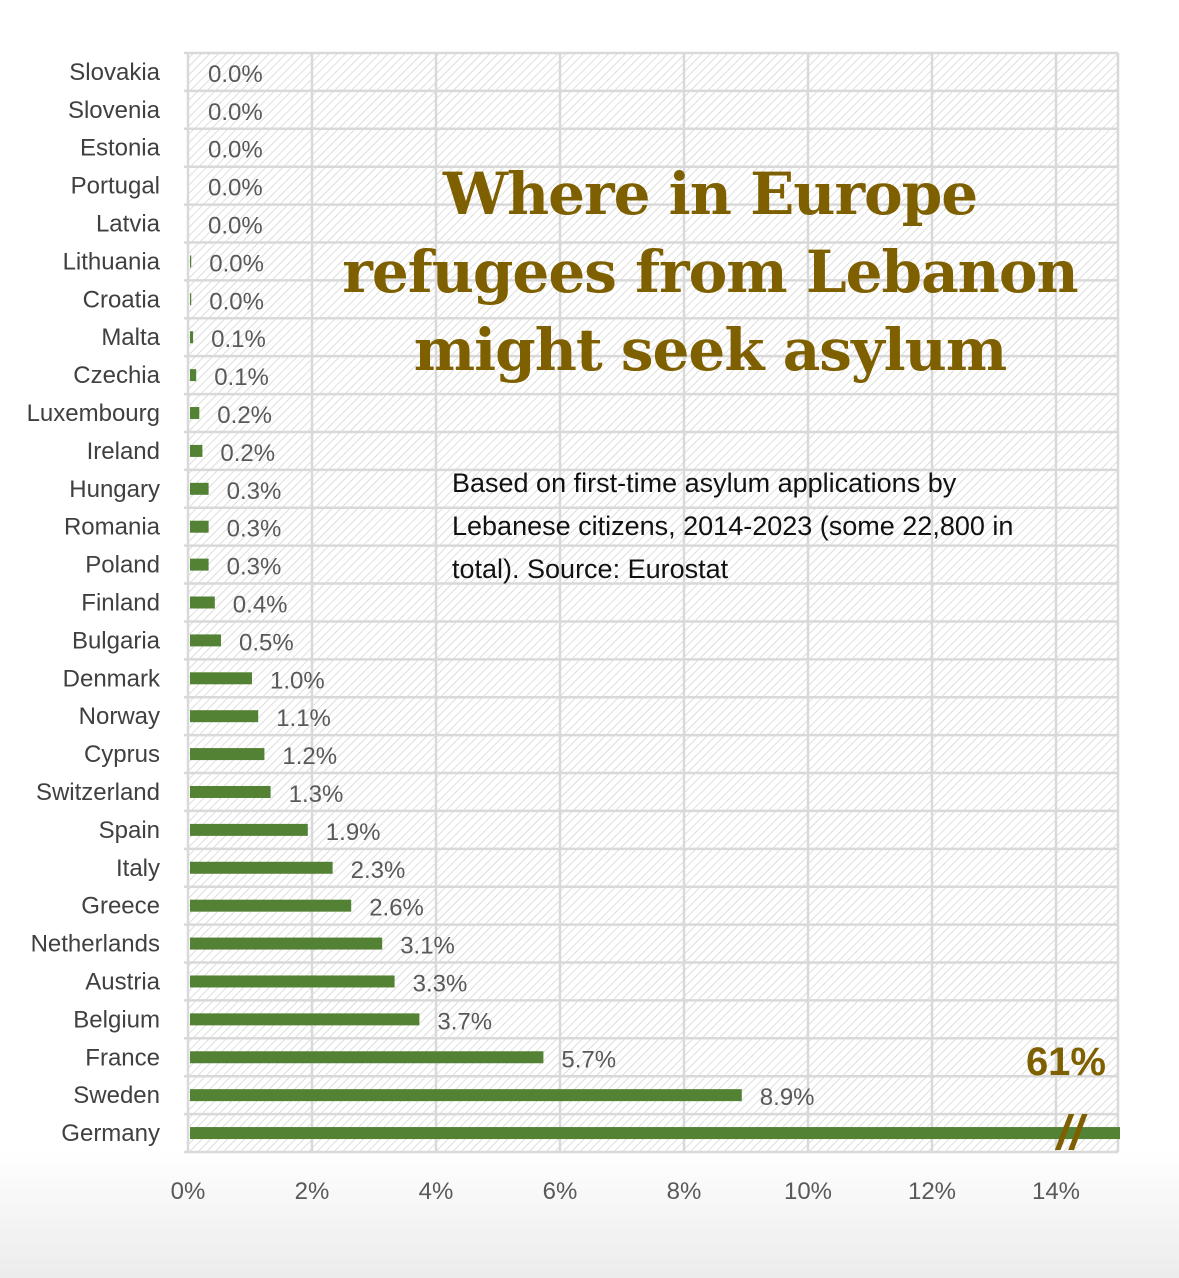 The height and width of the screenshot is (1278, 1179). Describe the element at coordinates (436, 1191) in the screenshot. I see `x-tick-label: 4%` at that location.